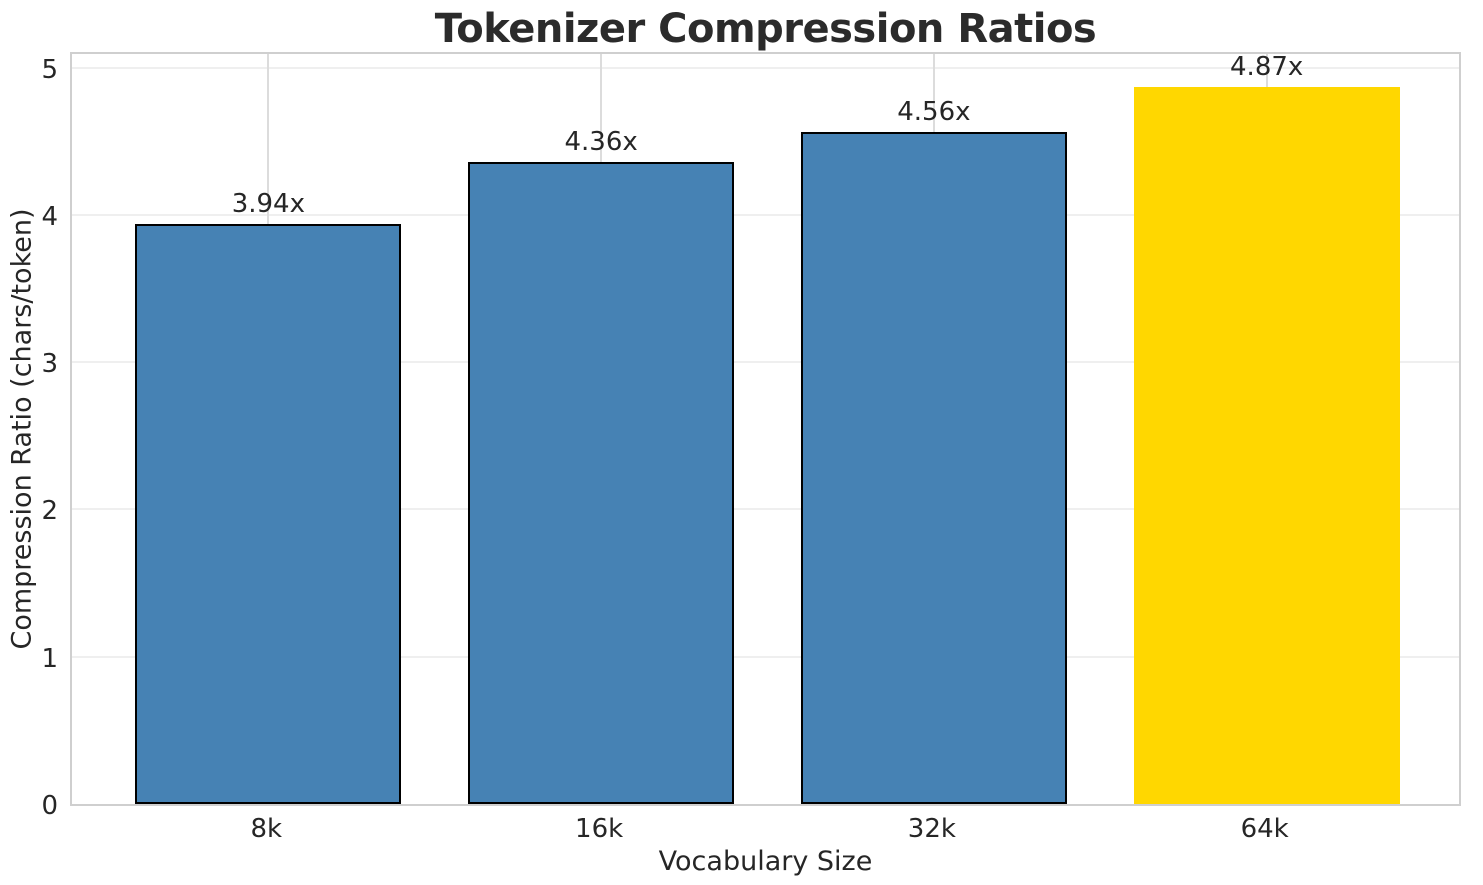  What do you see at coordinates (49, 511) in the screenshot?
I see `y-tick-label: 2` at bounding box center [49, 511].